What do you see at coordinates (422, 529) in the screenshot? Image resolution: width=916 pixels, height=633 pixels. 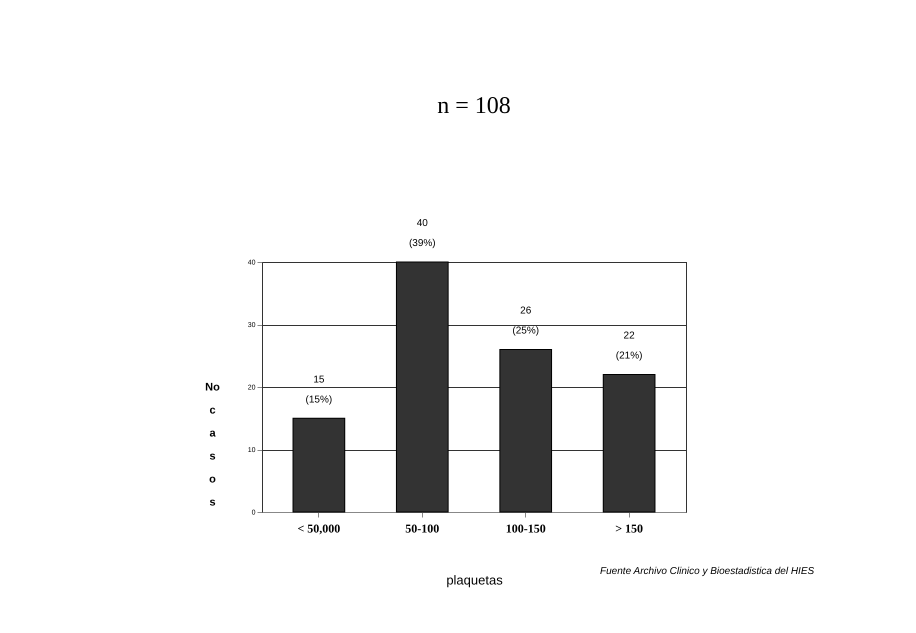 I see `x-tick-label: 50-100` at bounding box center [422, 529].